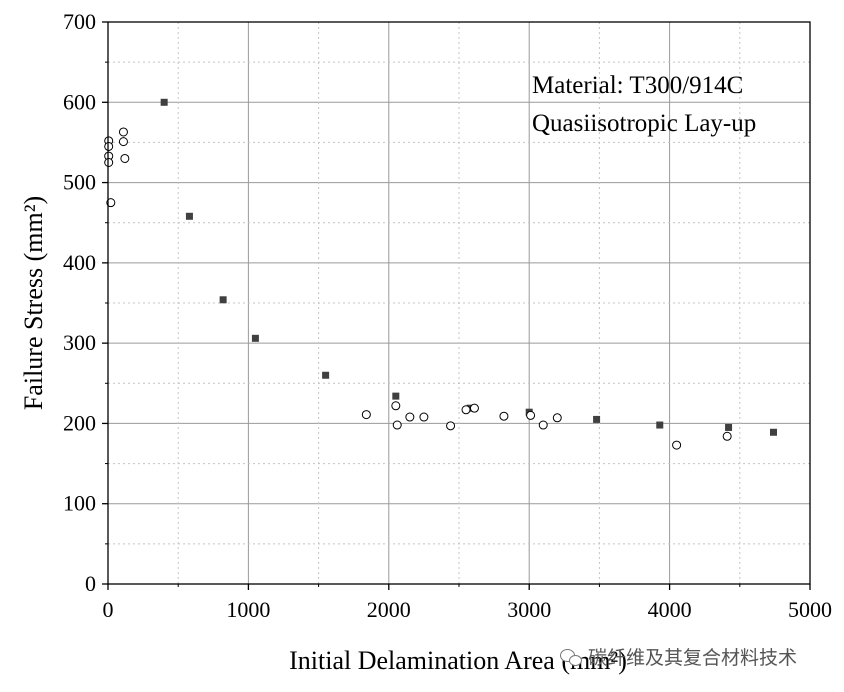 Image resolution: width=844 pixels, height=692 pixels. I want to click on annotation-material: Material: T300/914C, so click(637, 85).